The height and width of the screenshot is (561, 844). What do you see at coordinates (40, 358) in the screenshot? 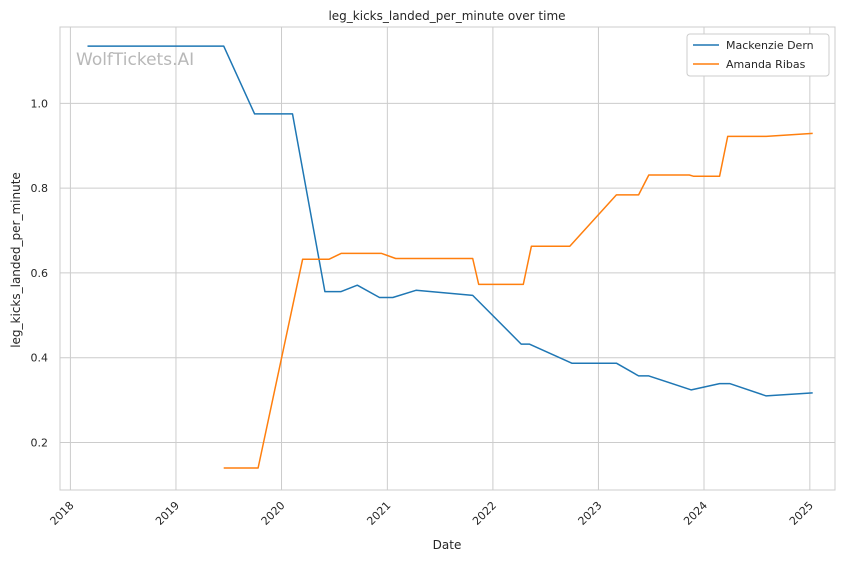
I see `y-tick-label: 0.4` at bounding box center [40, 358].